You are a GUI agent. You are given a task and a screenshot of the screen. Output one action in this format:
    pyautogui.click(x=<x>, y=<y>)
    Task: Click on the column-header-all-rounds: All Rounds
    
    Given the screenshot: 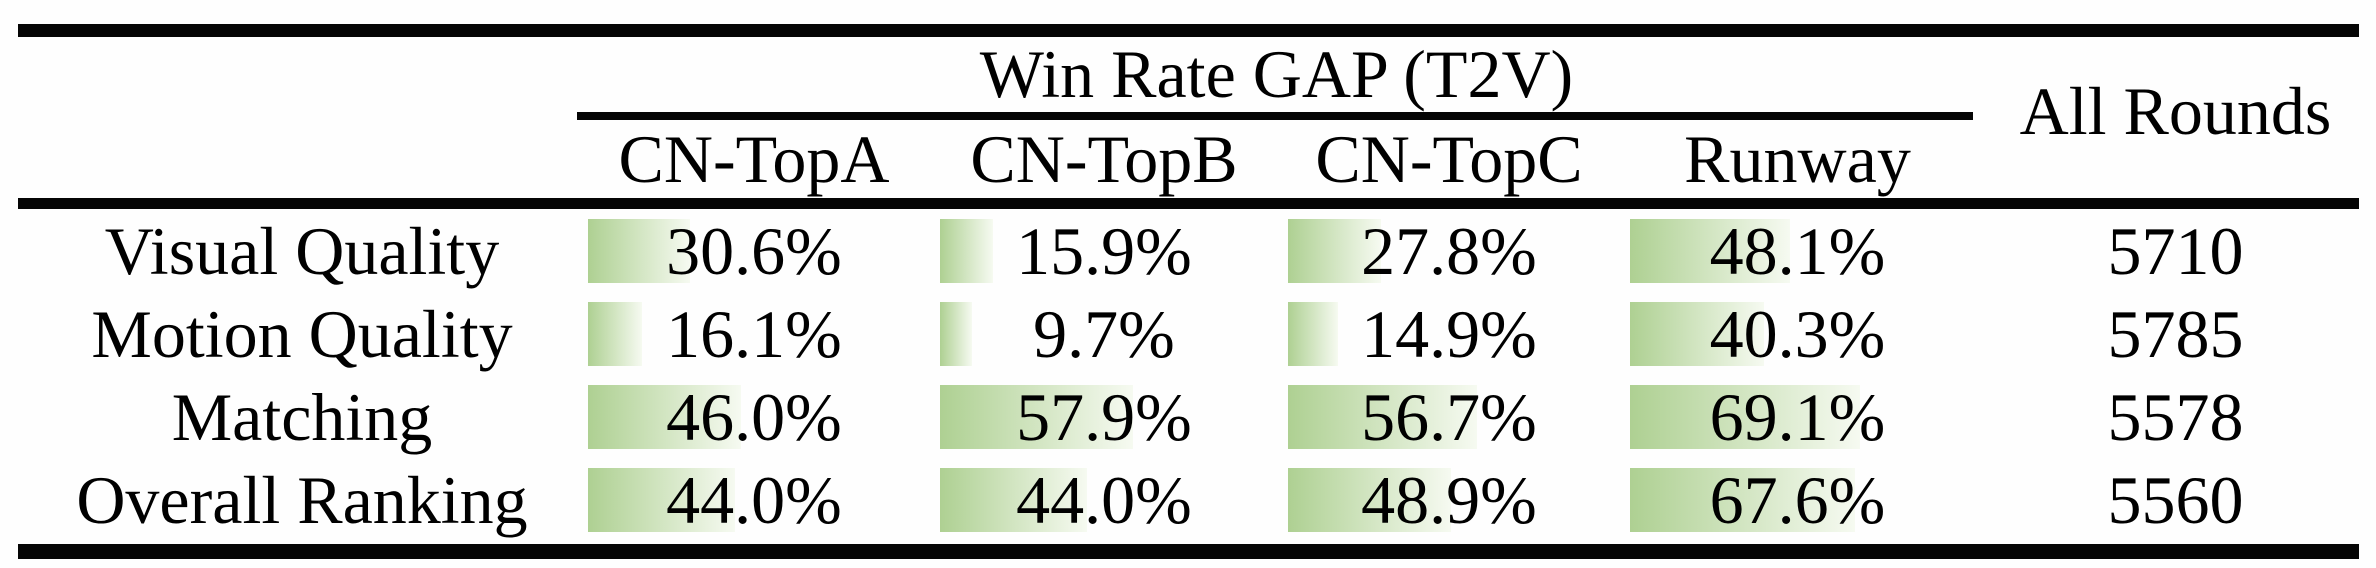 What is the action you would take?
    pyautogui.click(x=2175, y=111)
    